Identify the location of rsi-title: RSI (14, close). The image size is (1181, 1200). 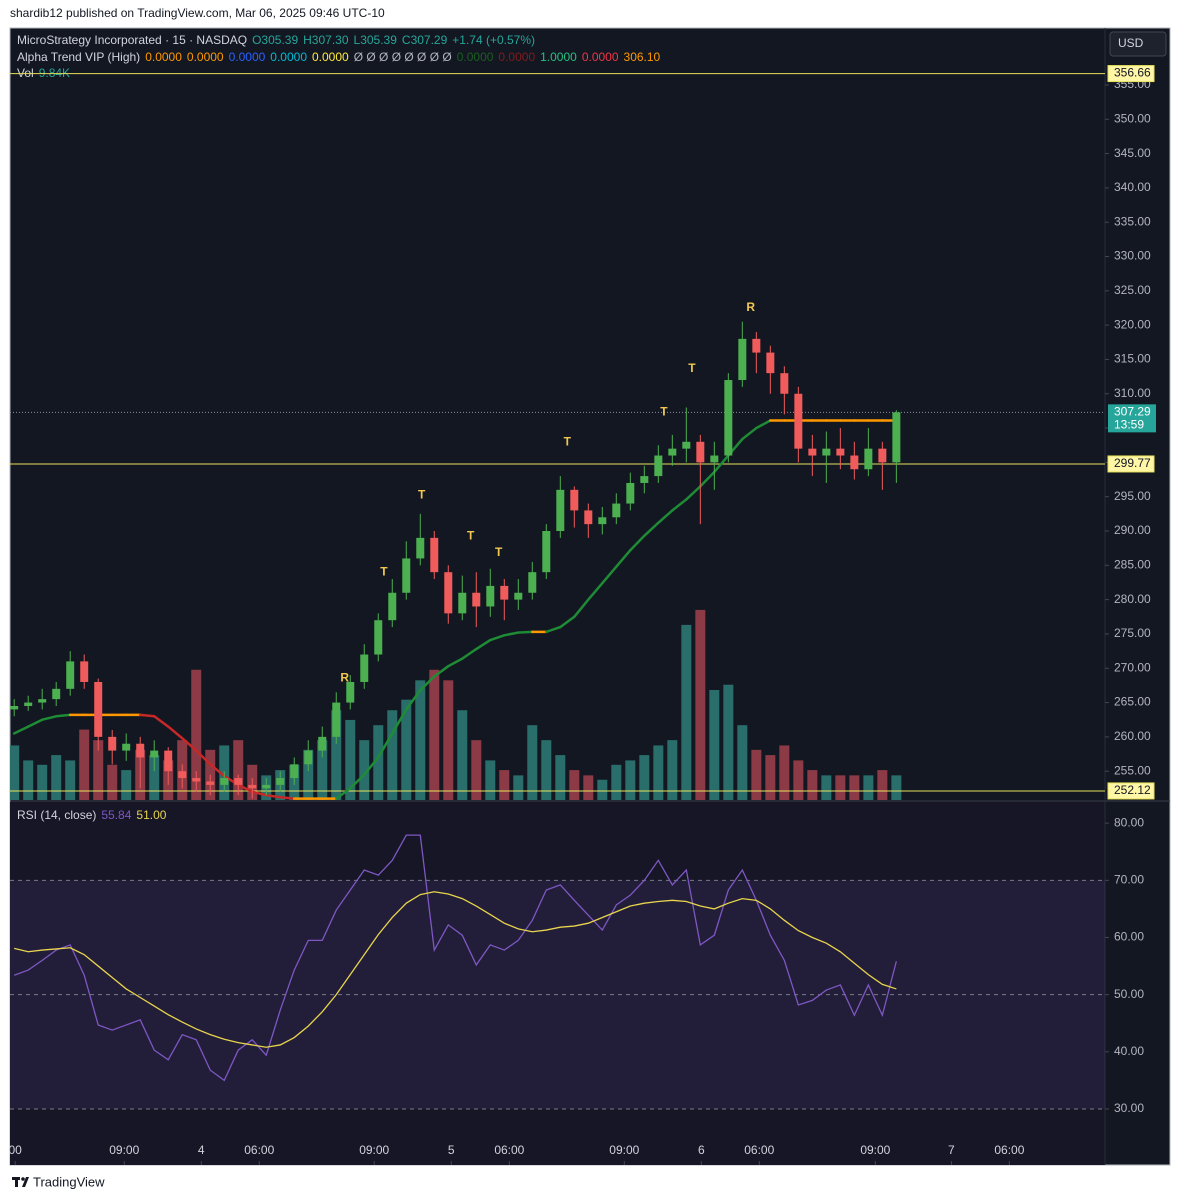
(56, 815).